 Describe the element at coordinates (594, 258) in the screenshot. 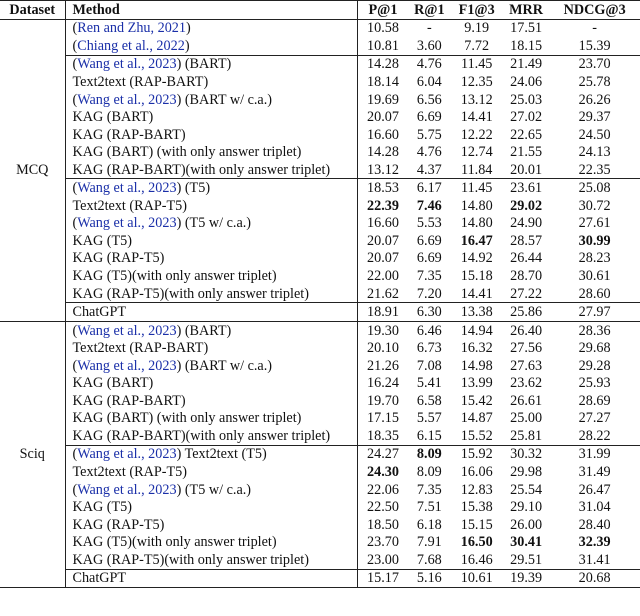

I see `metric-value: 28.23` at that location.